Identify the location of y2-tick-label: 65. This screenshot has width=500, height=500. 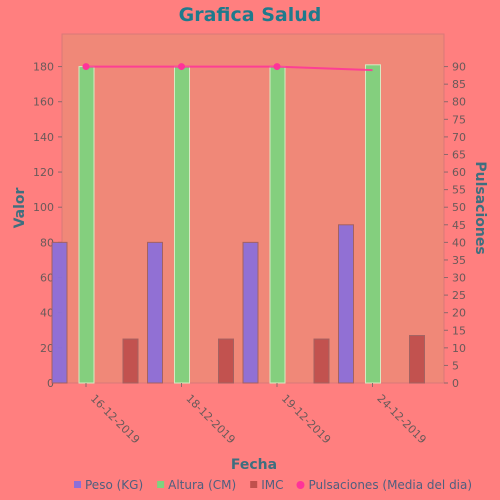
(459, 154).